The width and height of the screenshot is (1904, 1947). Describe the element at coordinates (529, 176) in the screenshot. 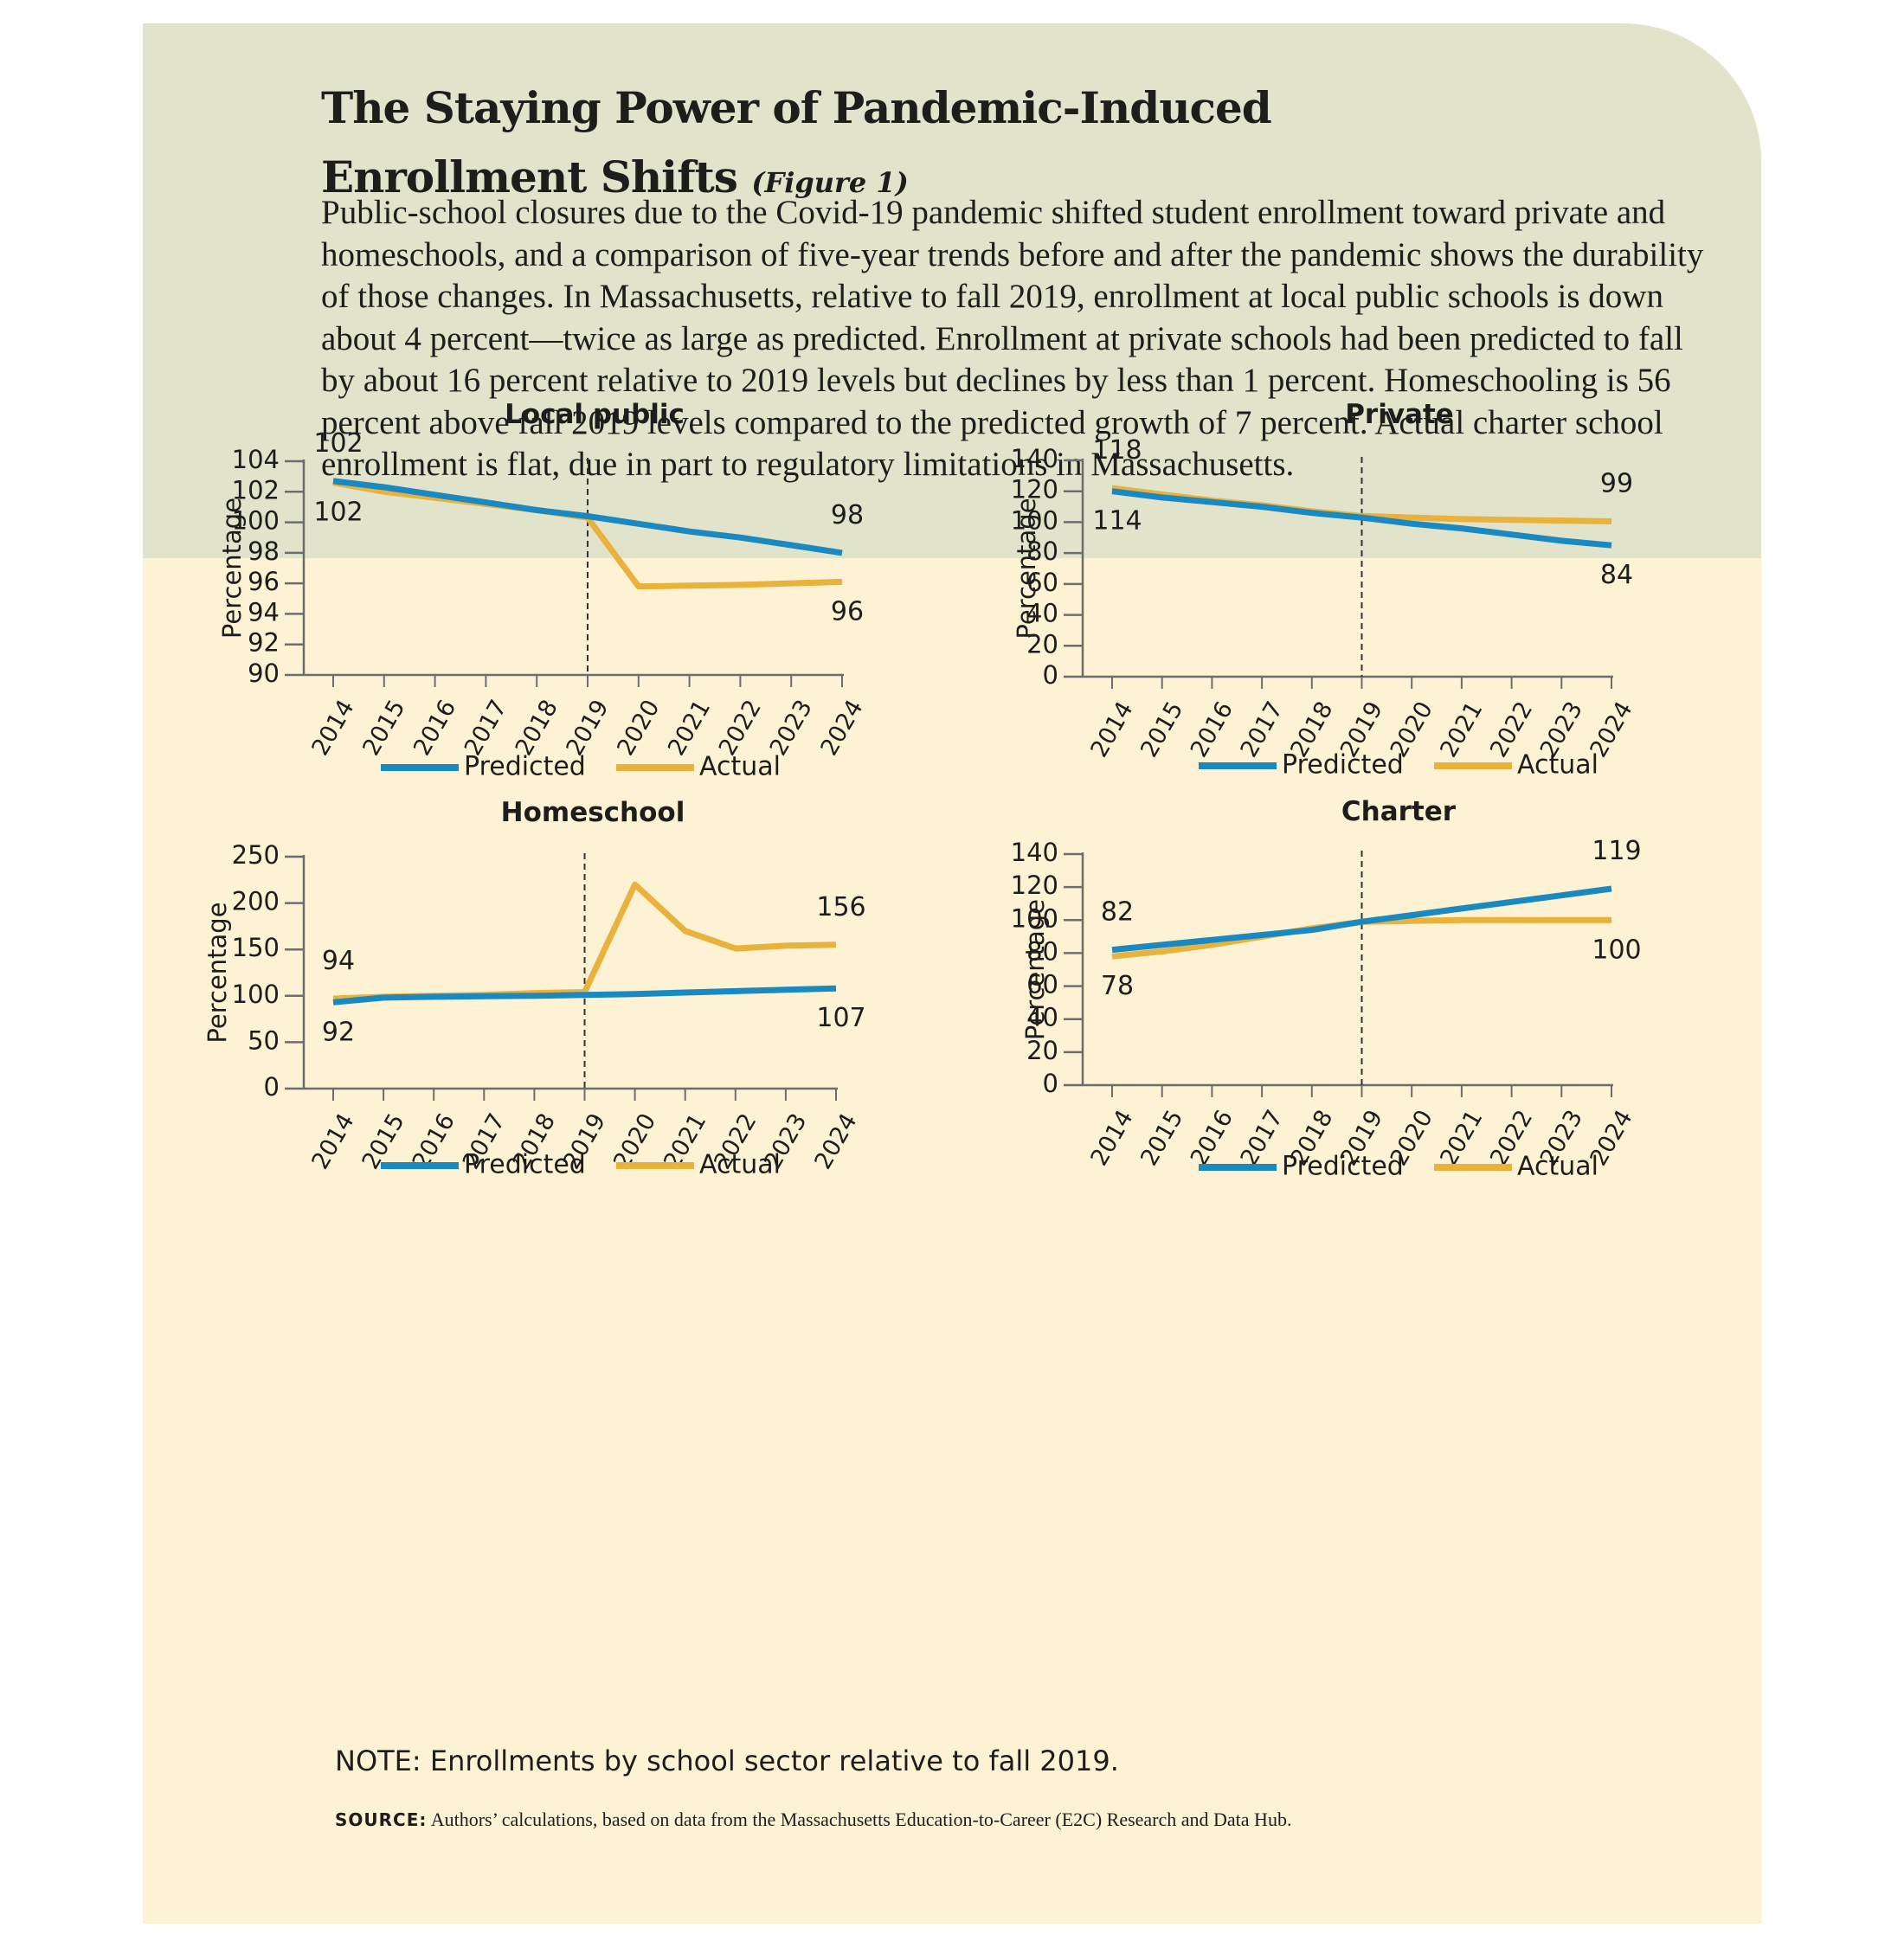

I see `title-line-2: Enrollment Shifts` at that location.